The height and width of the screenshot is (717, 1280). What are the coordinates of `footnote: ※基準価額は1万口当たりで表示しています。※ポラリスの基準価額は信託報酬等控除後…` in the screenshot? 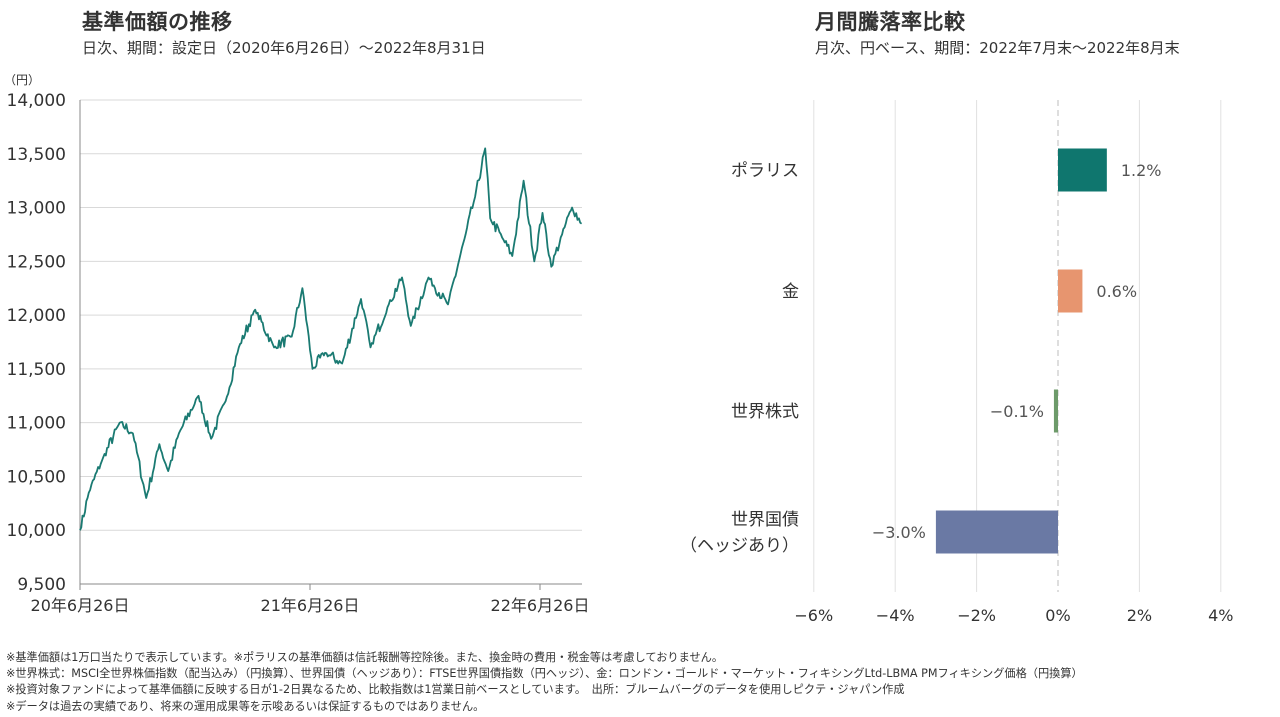 It's located at (365, 657).